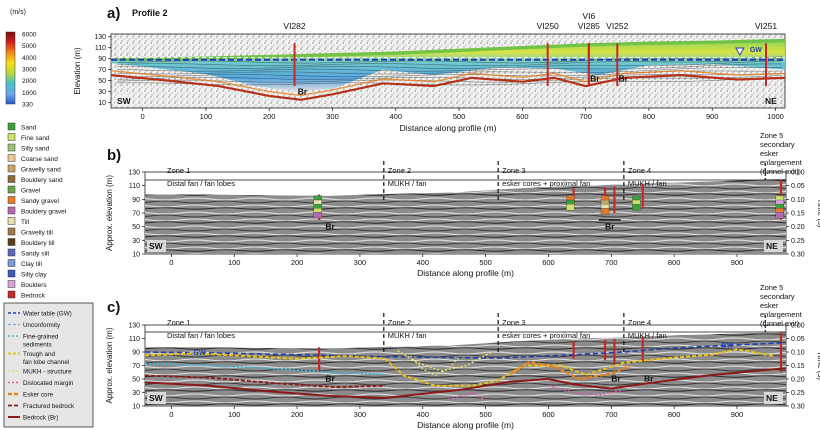  What do you see at coordinates (399, 170) in the screenshot?
I see `zone-title: Zone 2` at bounding box center [399, 170].